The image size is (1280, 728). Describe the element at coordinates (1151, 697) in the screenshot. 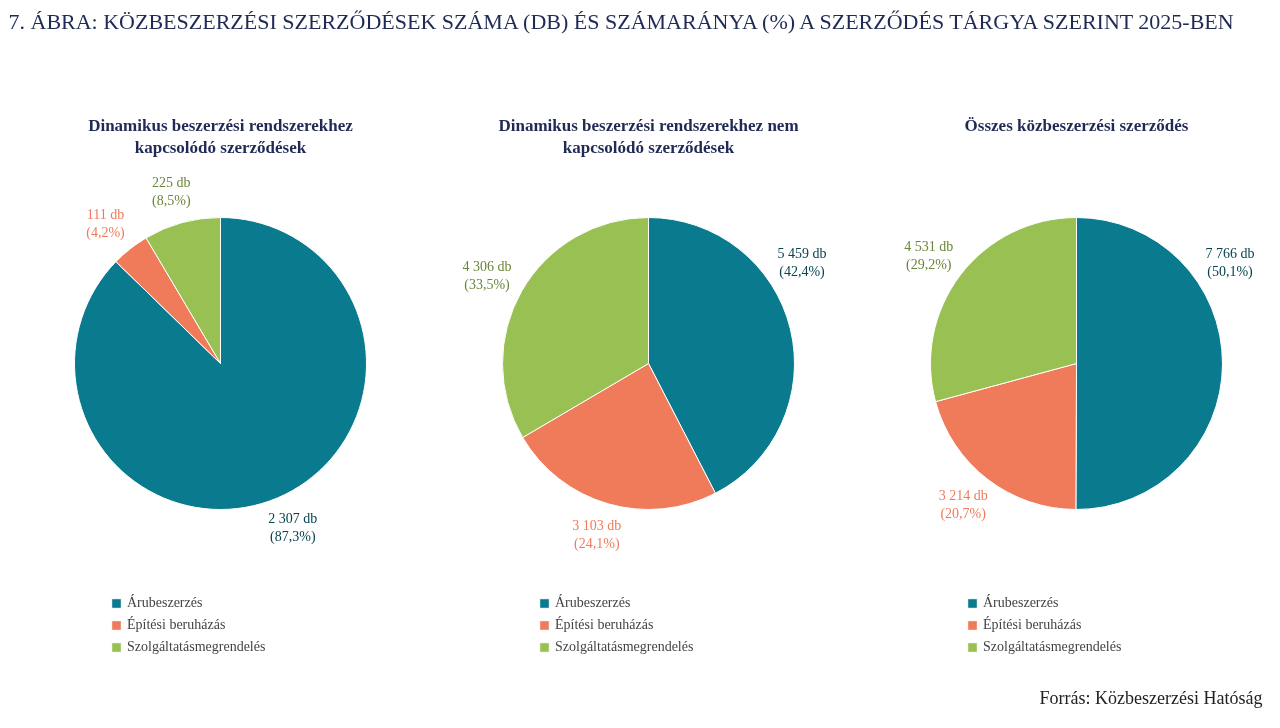

I see `text: Forrás: Közbeszerzési Hatóság` at that location.